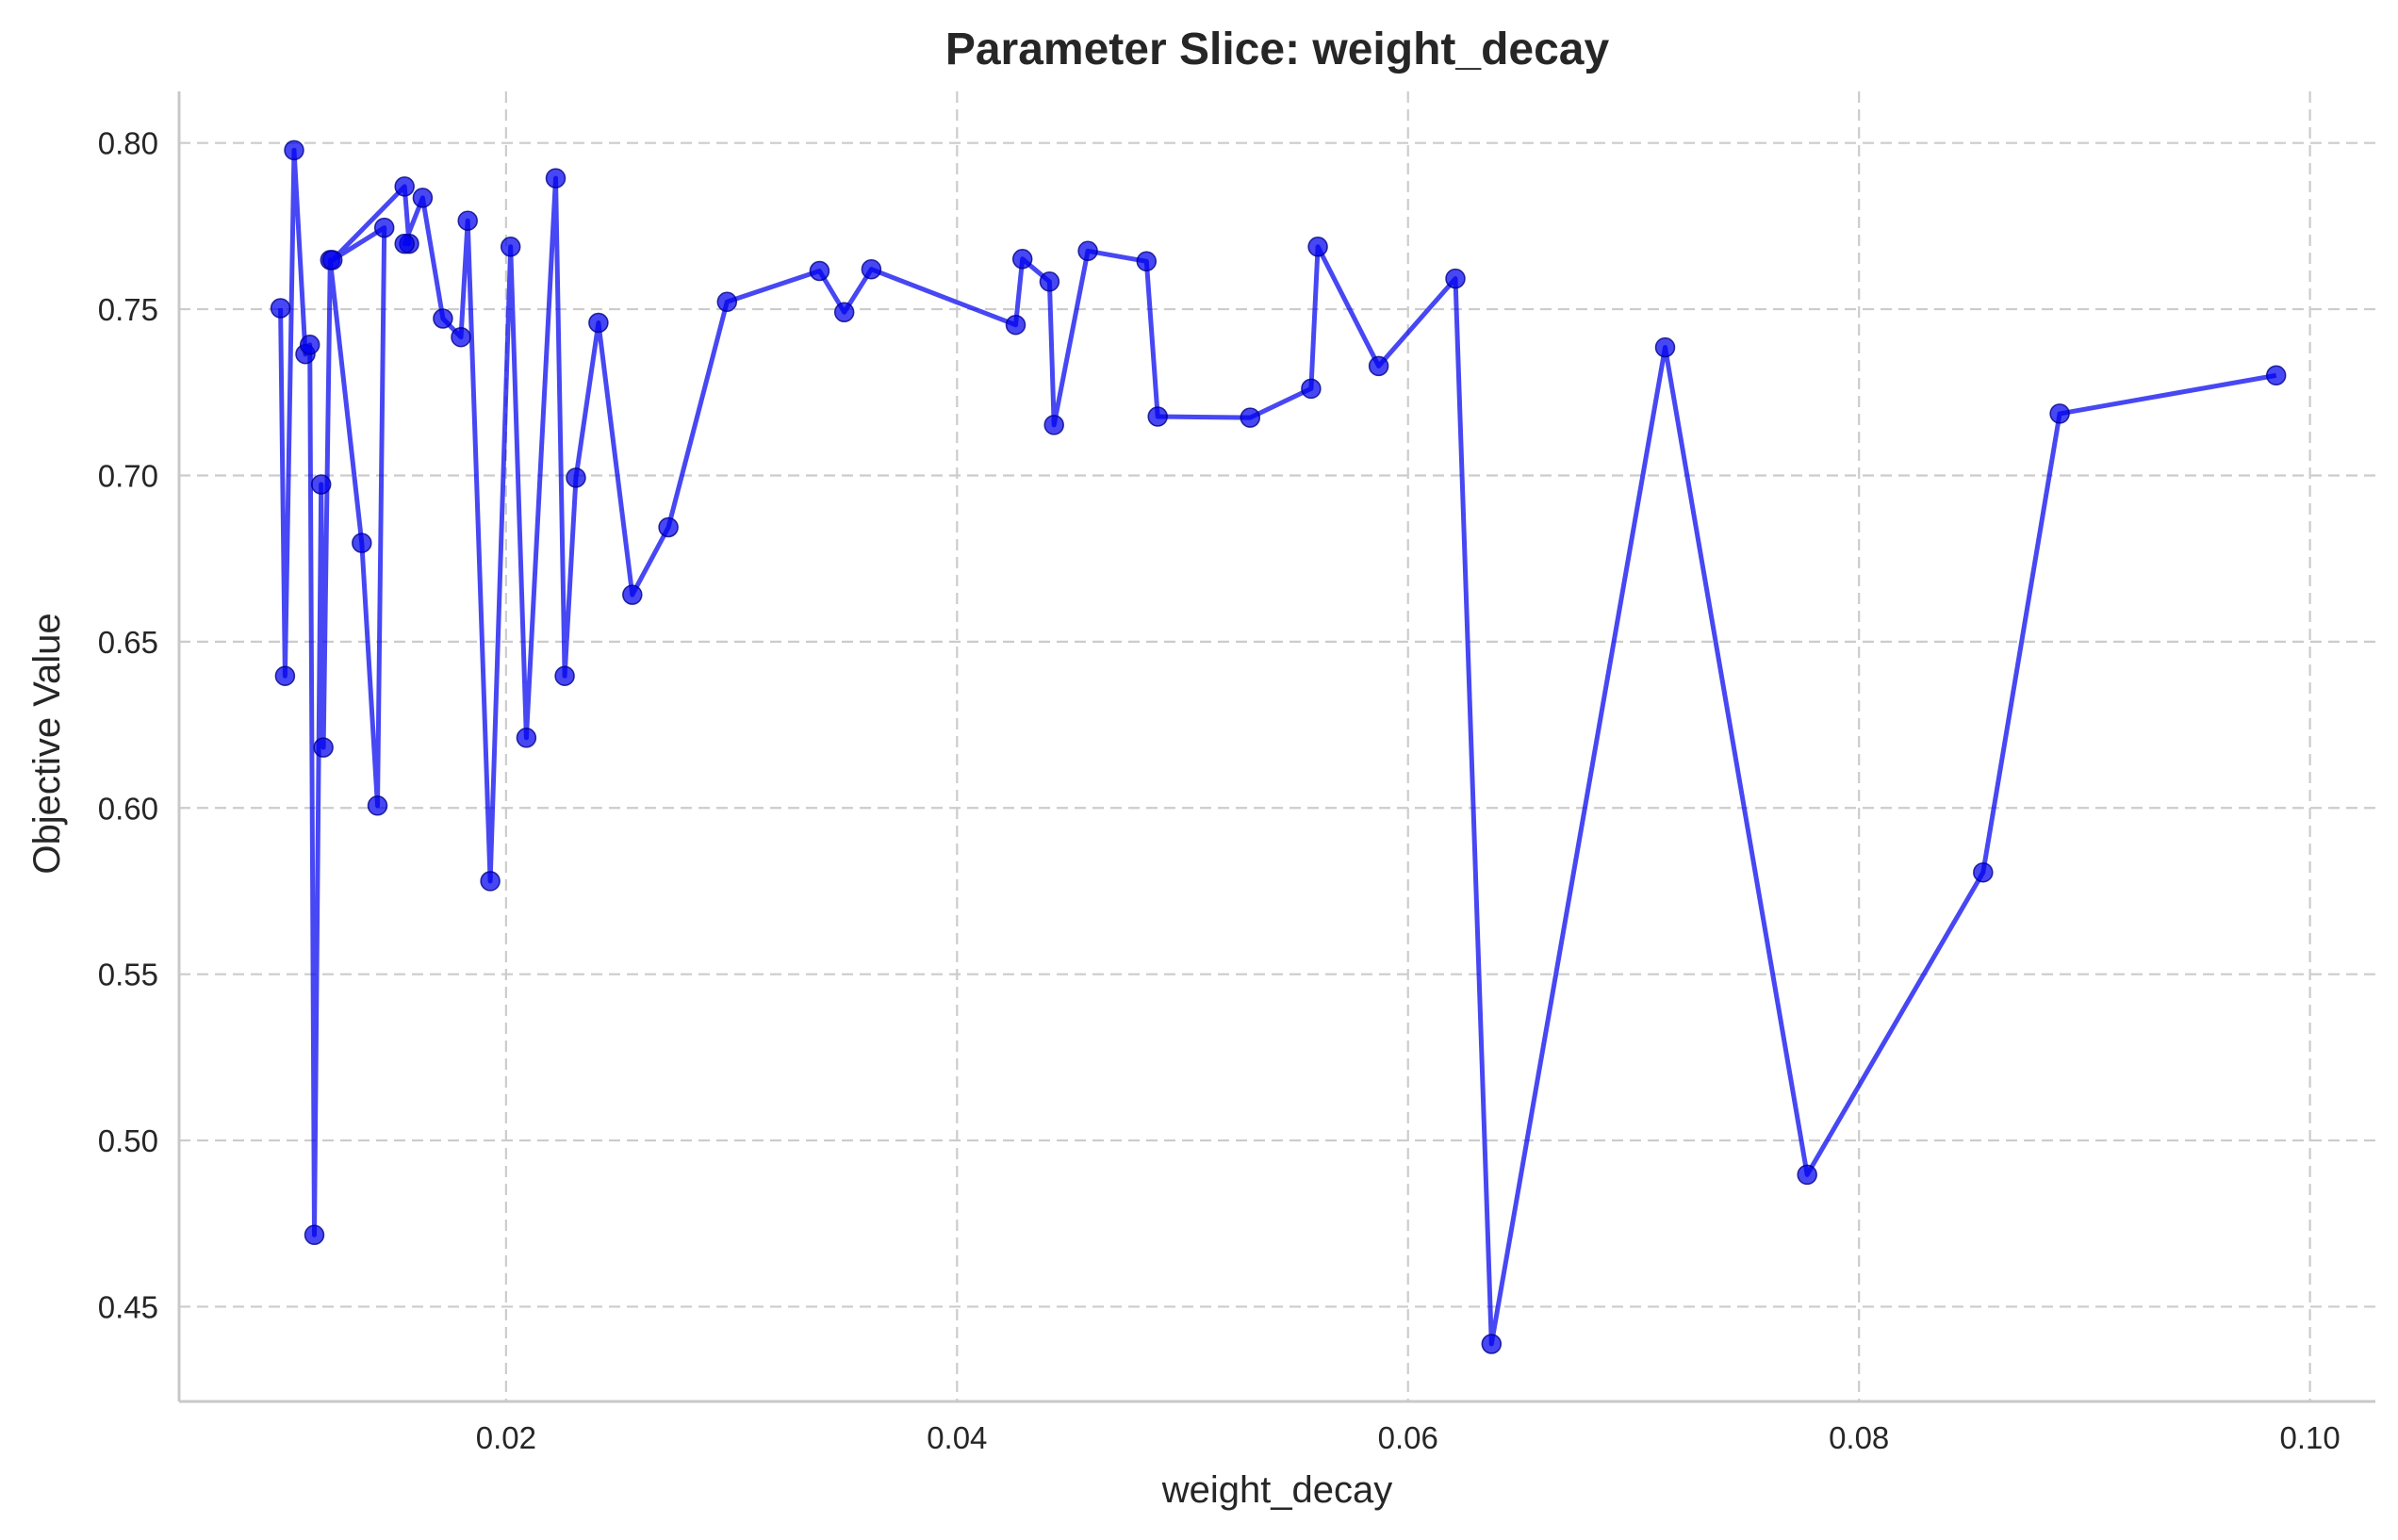  What do you see at coordinates (1277, 49) in the screenshot?
I see `chart-title: Parameter Slice: weight_decay` at bounding box center [1277, 49].